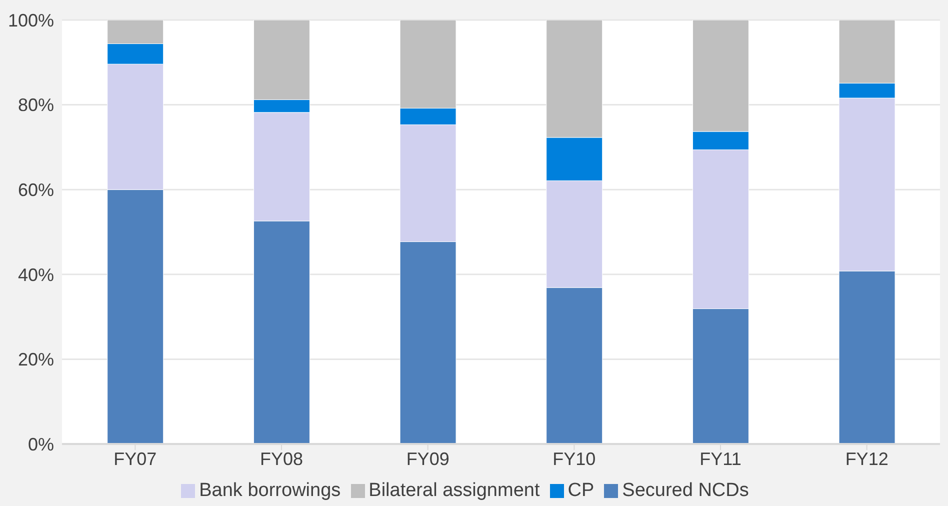 This screenshot has width=948, height=506. Describe the element at coordinates (36, 274) in the screenshot. I see `y-tick-label: 40%` at that location.